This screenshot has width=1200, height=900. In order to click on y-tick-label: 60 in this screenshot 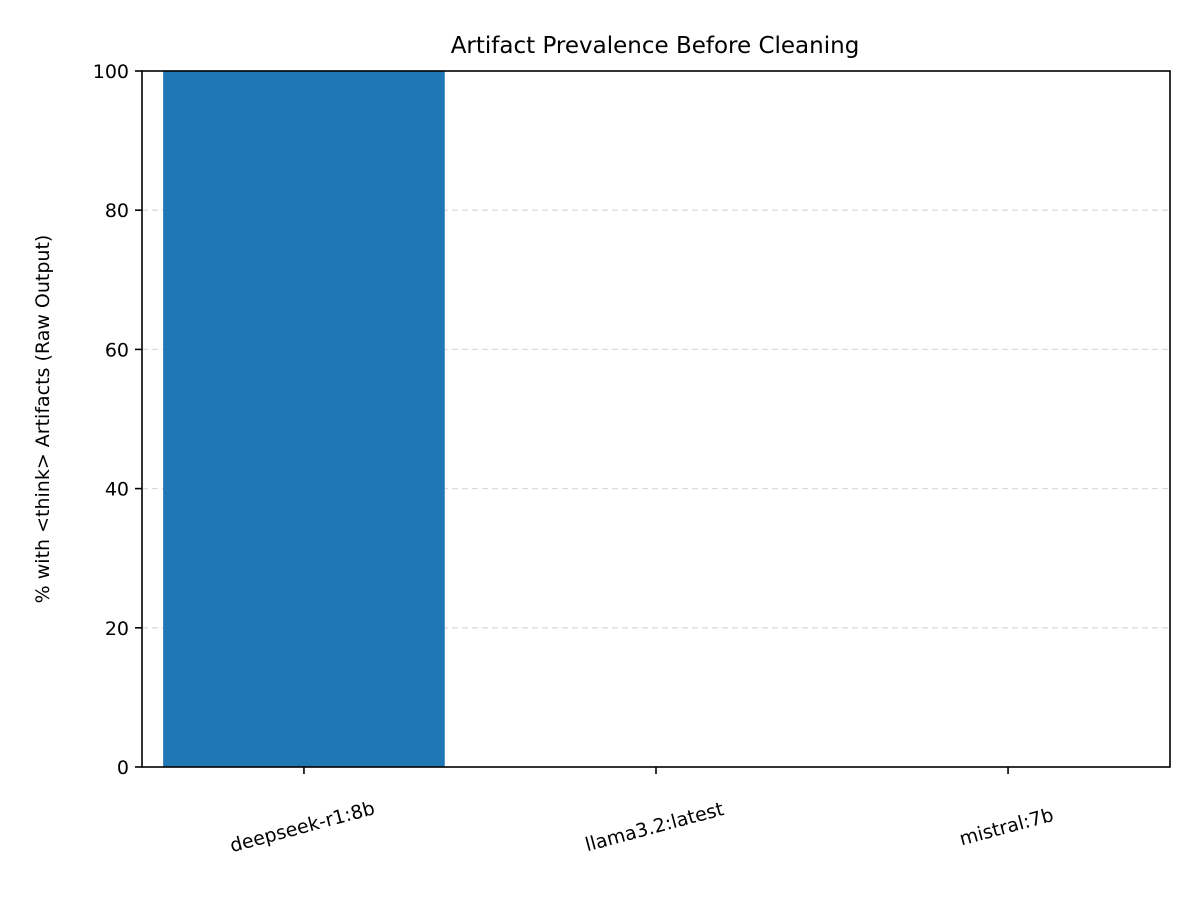, I will do `click(117, 350)`.